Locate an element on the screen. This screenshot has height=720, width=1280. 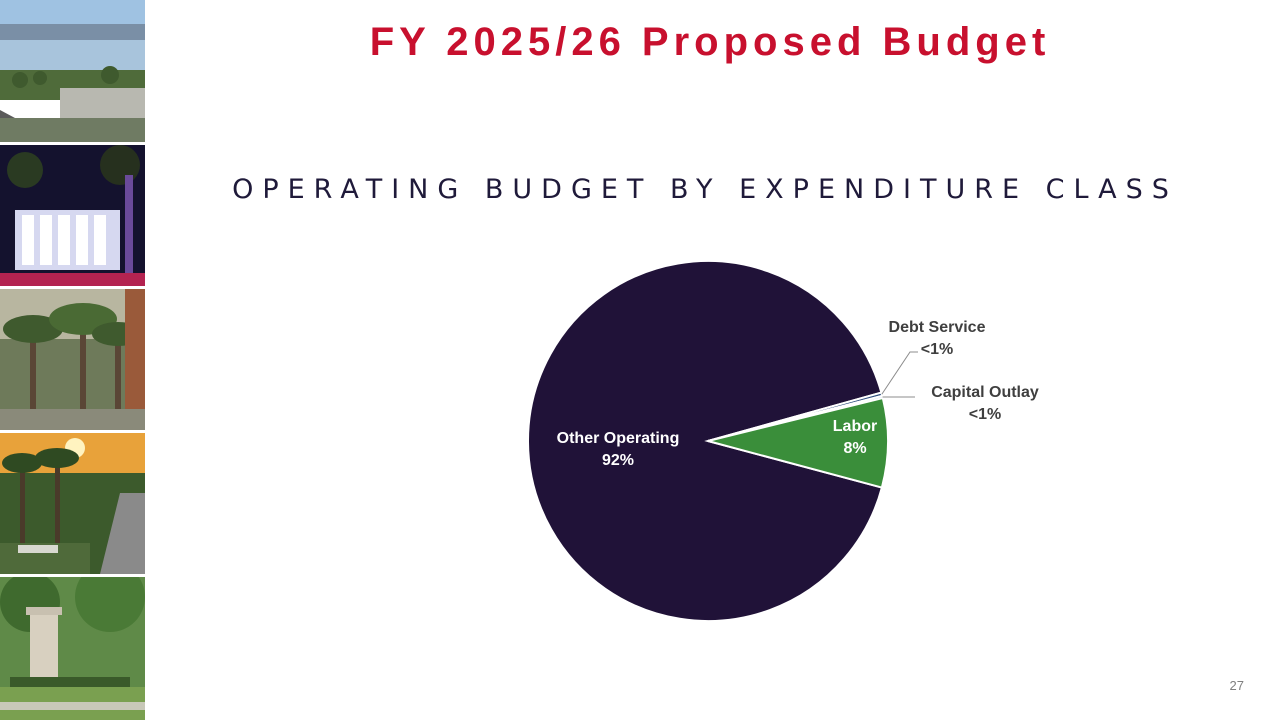
photo-palm-trees is located at coordinates (72, 359).